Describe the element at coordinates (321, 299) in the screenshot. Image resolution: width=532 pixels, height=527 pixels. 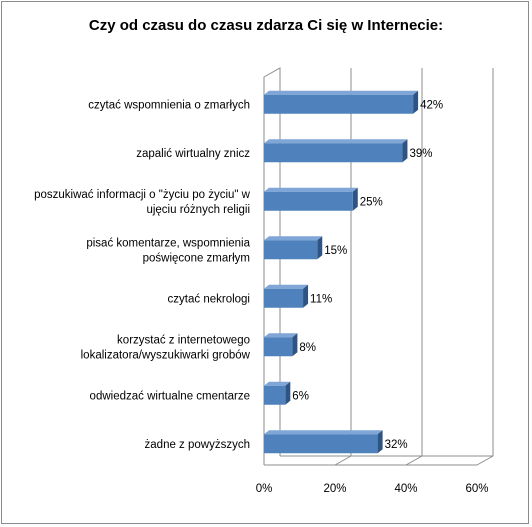
I see `data-label: 11%` at that location.